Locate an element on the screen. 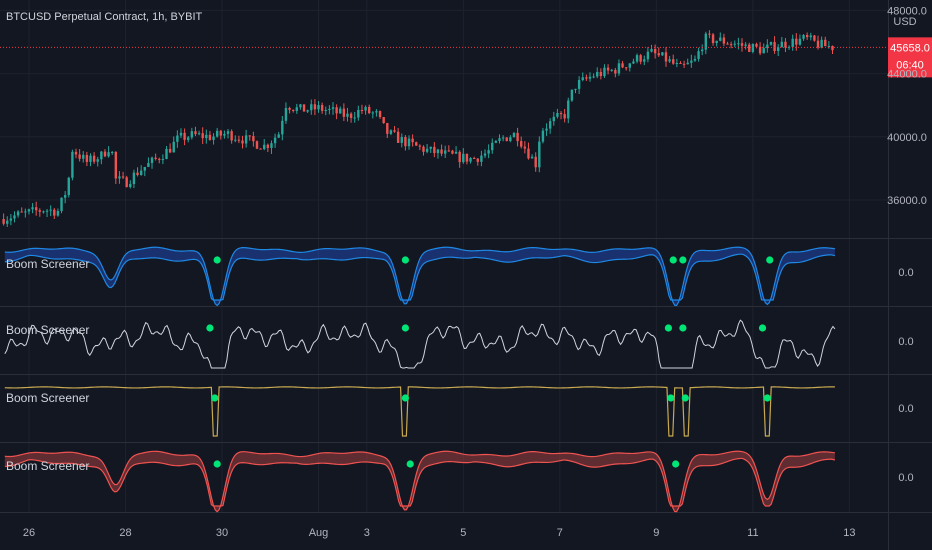 This screenshot has width=932, height=550. price-tick-label: 48000.0 is located at coordinates (907, 11).